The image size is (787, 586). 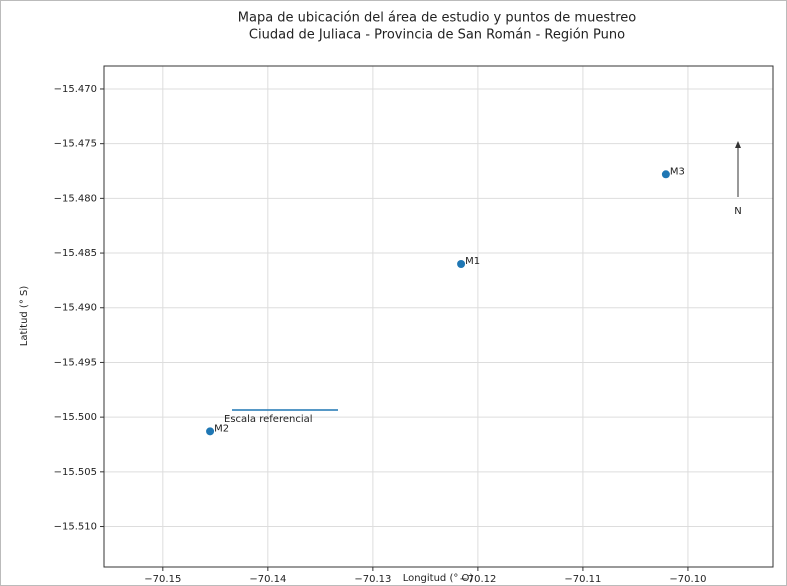 What do you see at coordinates (75, 472) in the screenshot?
I see `y-tick-label: −15.505` at bounding box center [75, 472].